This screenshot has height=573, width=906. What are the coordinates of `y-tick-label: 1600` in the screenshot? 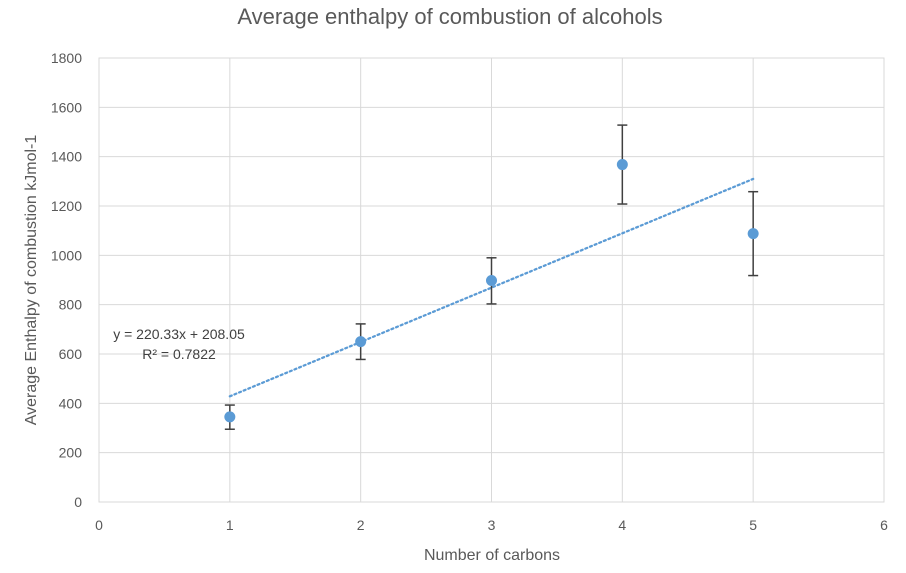 It's located at (66, 107).